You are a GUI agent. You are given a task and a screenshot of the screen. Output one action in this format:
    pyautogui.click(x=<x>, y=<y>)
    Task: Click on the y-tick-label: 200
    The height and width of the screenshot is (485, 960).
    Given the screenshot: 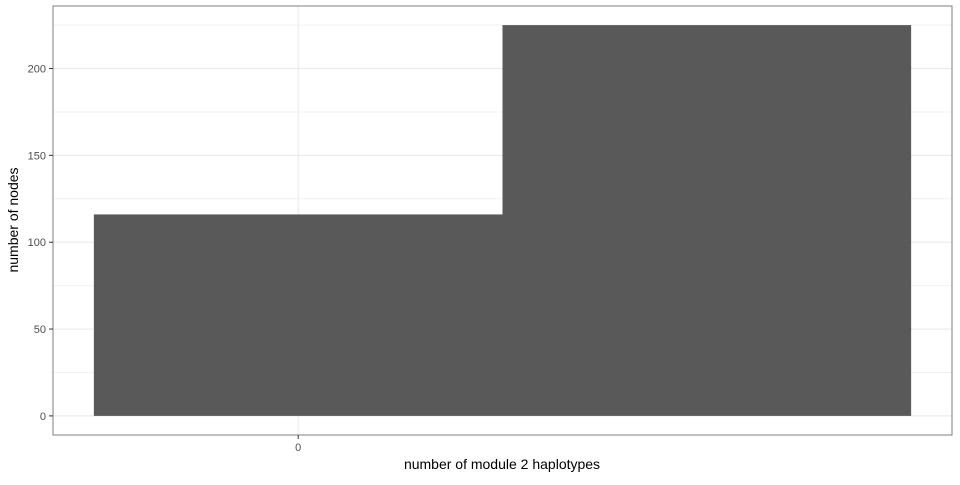 What is the action you would take?
    pyautogui.click(x=37, y=70)
    